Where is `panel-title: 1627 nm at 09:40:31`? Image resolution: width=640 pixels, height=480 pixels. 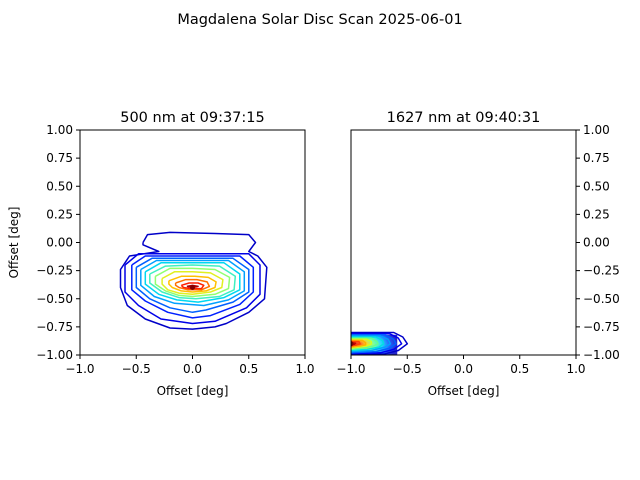
panel-title: 1627 nm at 09:40:31 is located at coordinates (464, 118).